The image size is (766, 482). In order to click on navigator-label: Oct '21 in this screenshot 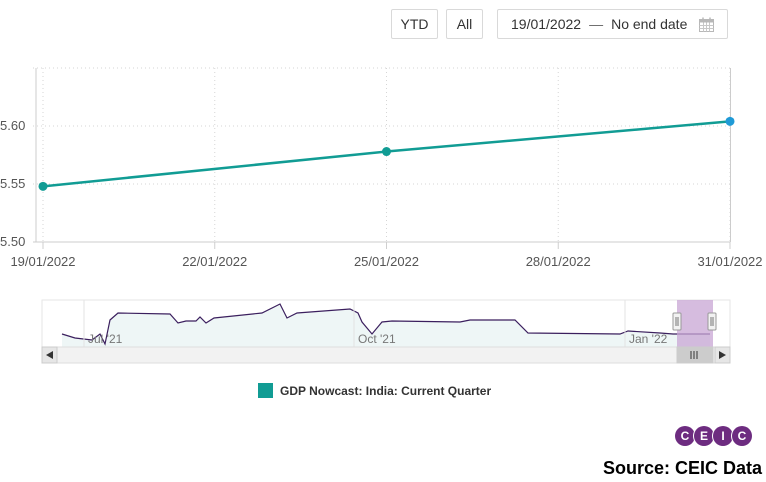, I will do `click(377, 339)`.